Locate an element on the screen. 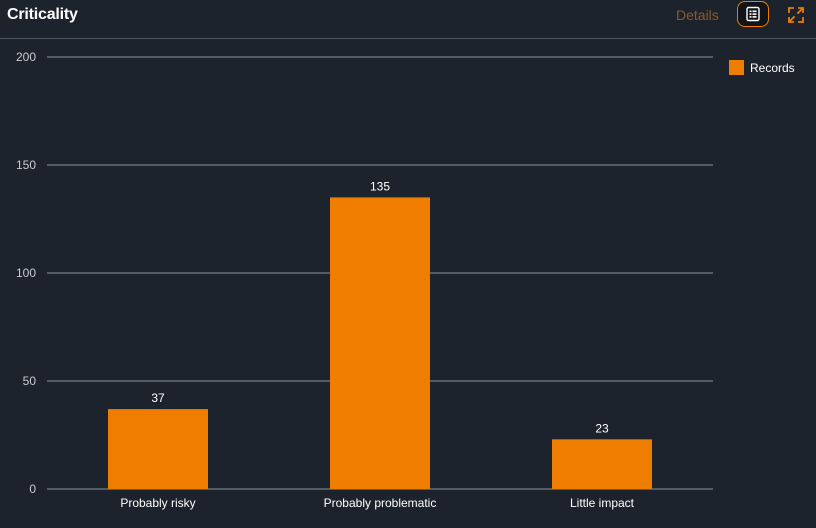  y-tick-label: 0 is located at coordinates (32, 489).